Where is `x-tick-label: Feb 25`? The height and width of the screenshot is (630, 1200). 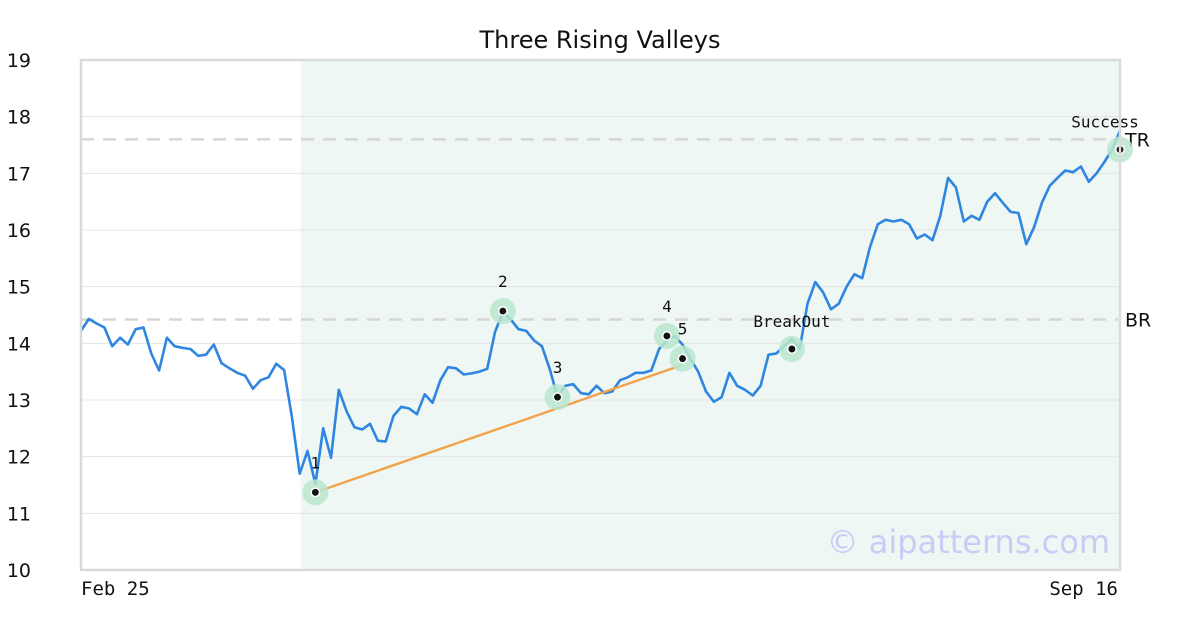
x-tick-label: Feb 25 is located at coordinates (115, 589).